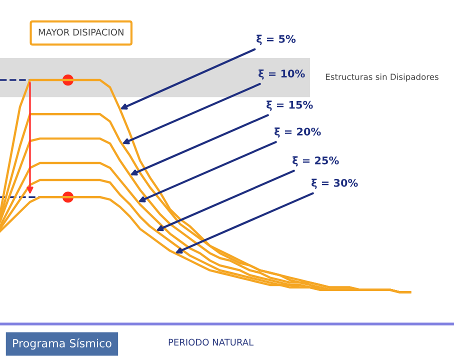  Describe the element at coordinates (281, 74) in the screenshot. I see `text: ξ = 10%` at that location.